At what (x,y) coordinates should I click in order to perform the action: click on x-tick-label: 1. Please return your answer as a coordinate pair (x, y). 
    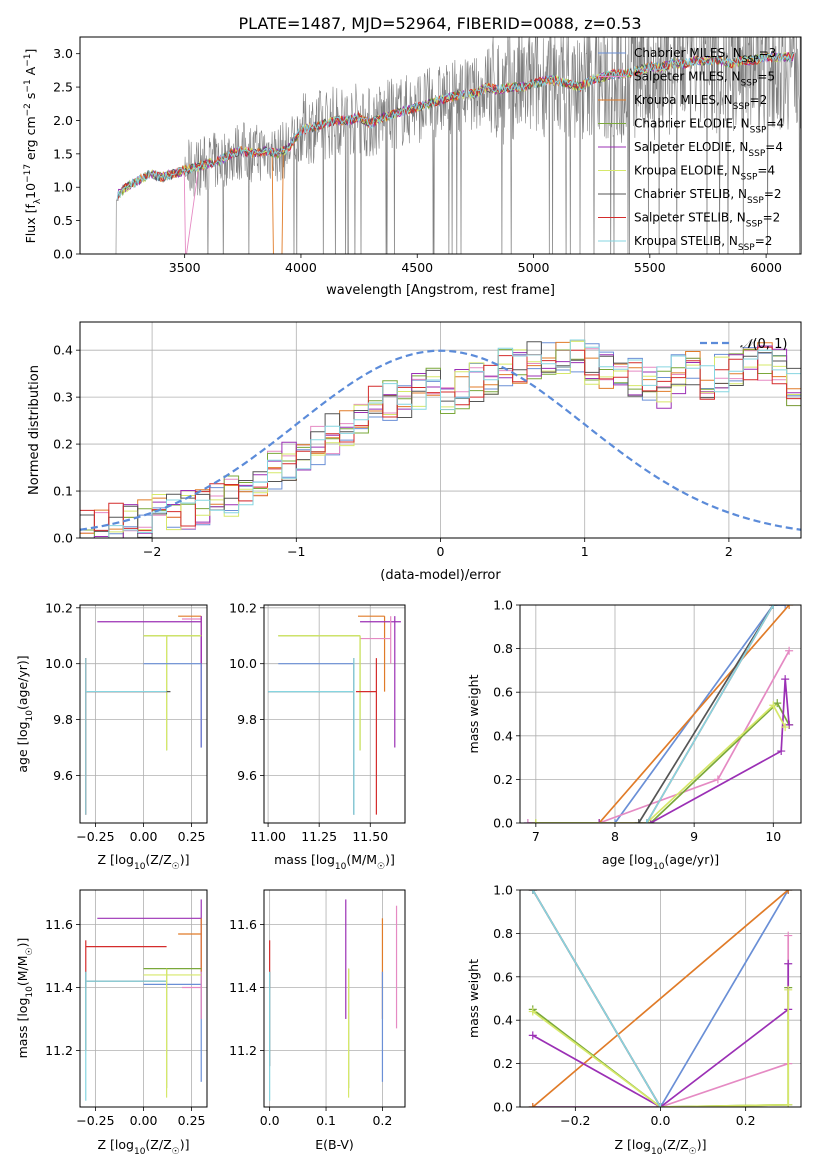
    Looking at the image, I should click on (585, 551).